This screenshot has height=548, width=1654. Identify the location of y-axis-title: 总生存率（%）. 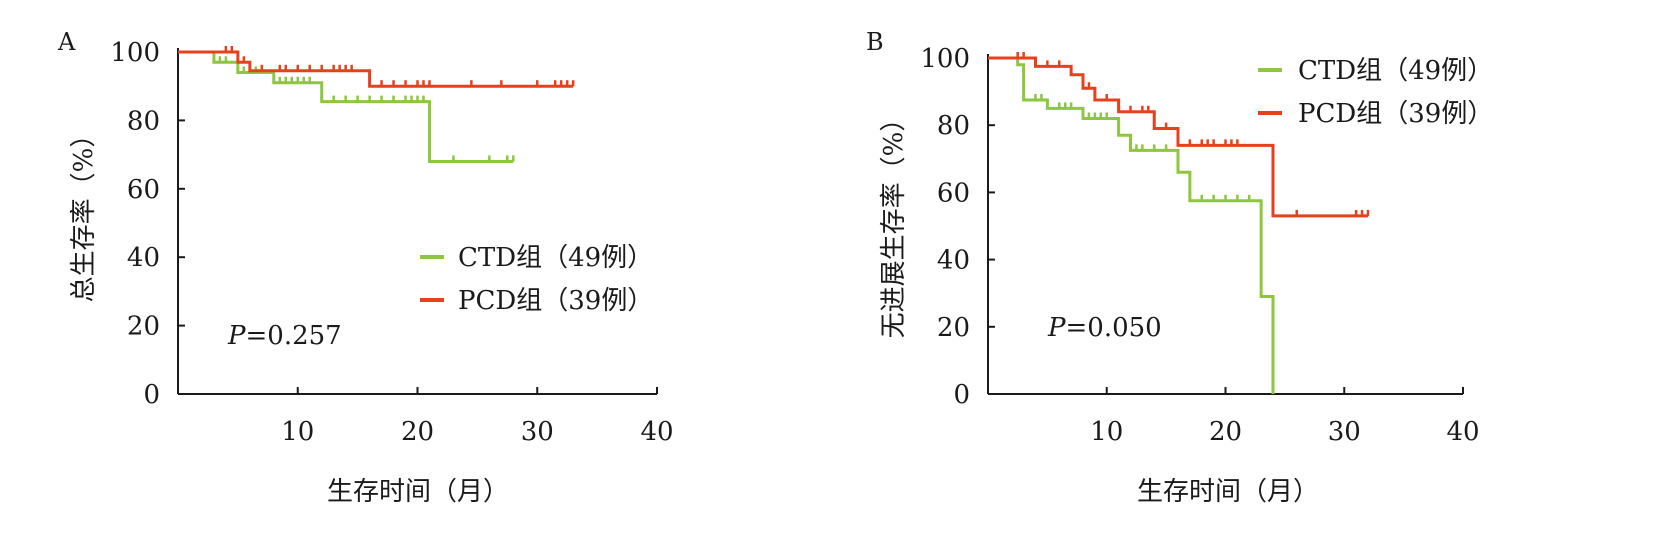
(84, 212).